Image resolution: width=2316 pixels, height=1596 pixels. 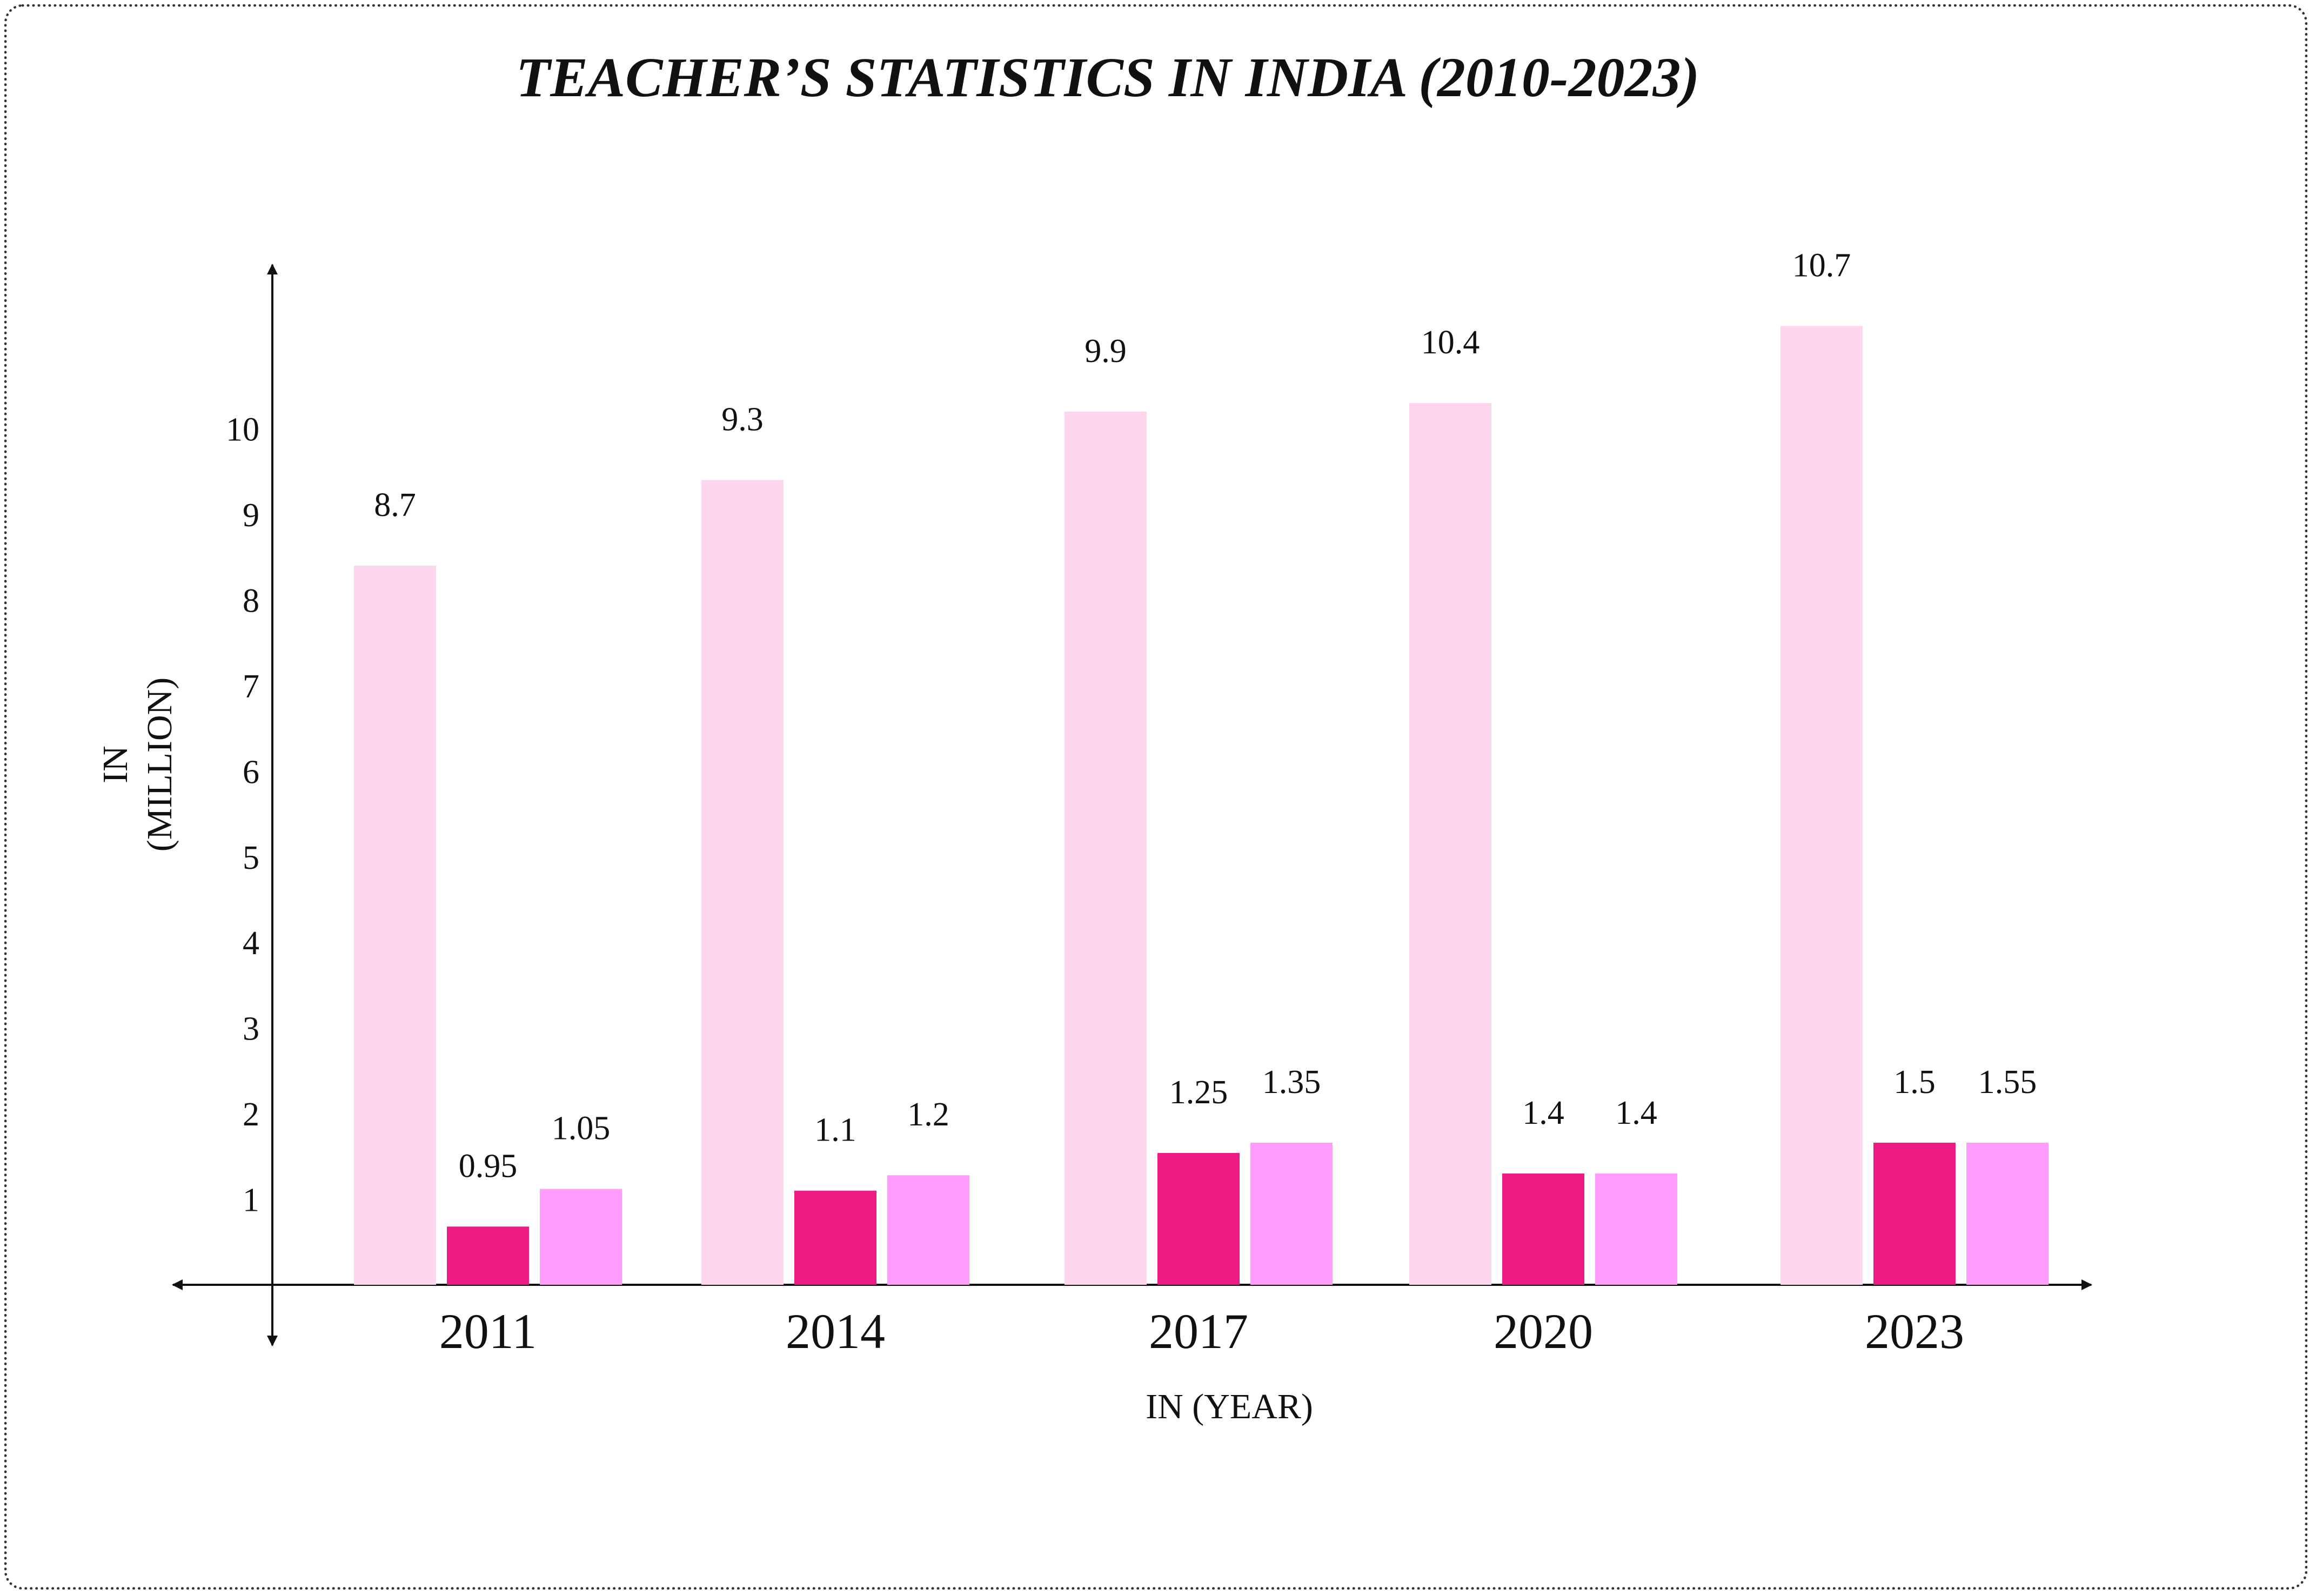 What do you see at coordinates (242, 815) in the screenshot?
I see `y-tick-labels: 1 2 3 4 5 6 7 8 9 10` at bounding box center [242, 815].